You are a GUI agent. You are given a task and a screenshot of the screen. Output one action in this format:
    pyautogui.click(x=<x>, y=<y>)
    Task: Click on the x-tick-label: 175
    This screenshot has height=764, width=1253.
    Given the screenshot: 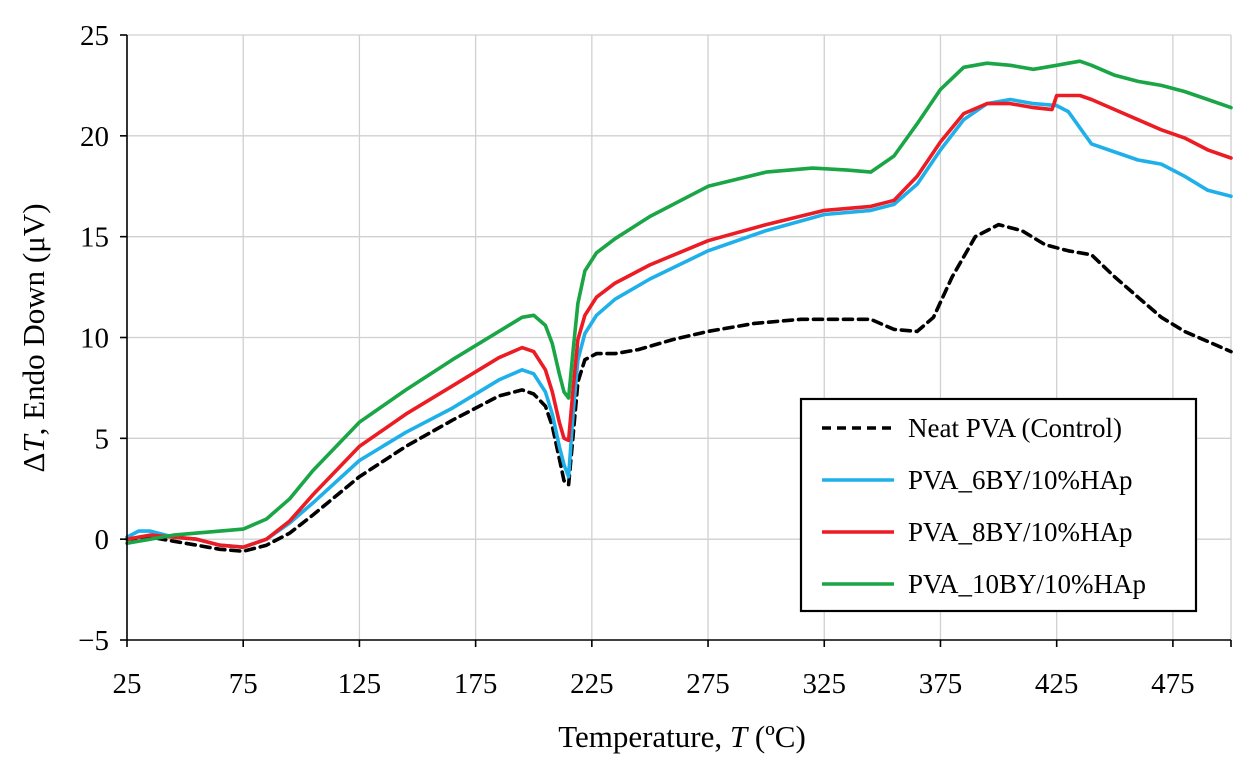 What is the action you would take?
    pyautogui.click(x=476, y=684)
    